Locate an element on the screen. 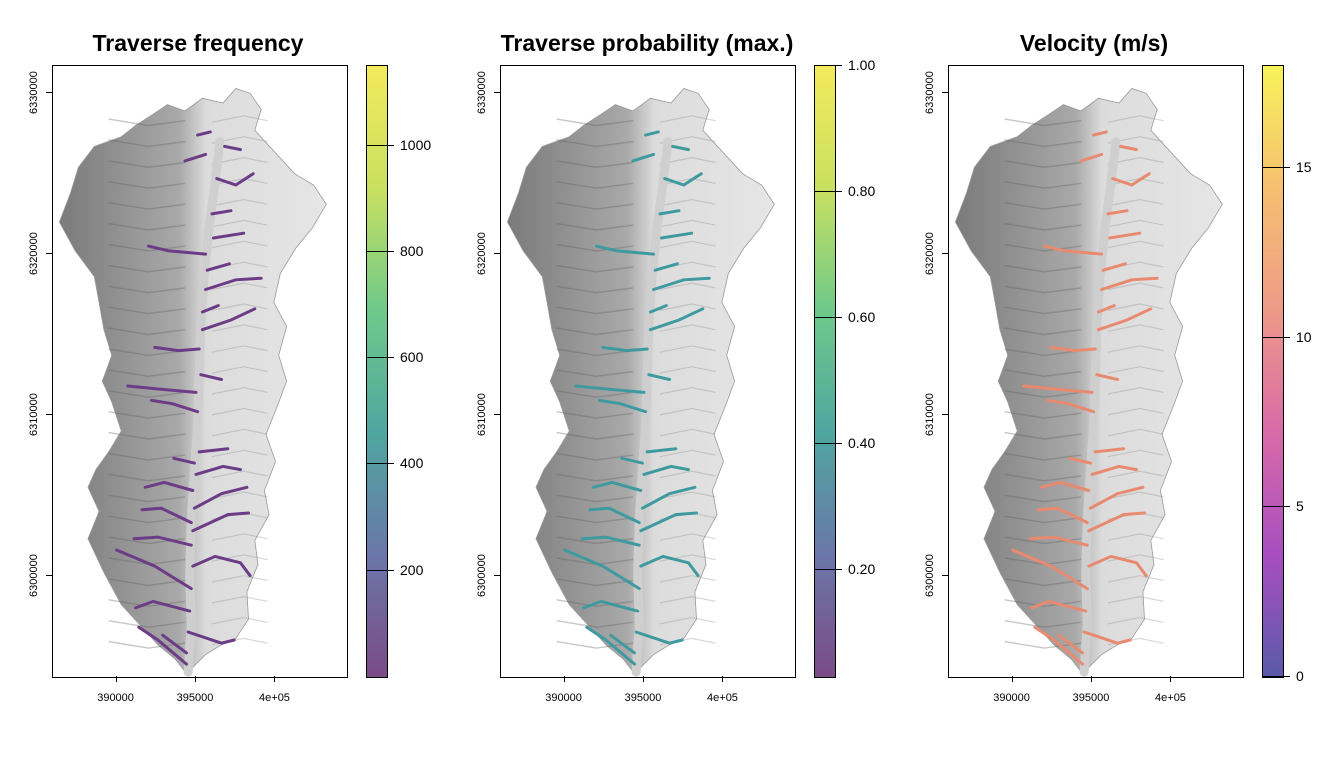 This screenshot has width=1344, height=768. panel-title: Traverse probability (max.) is located at coordinates (647, 43).